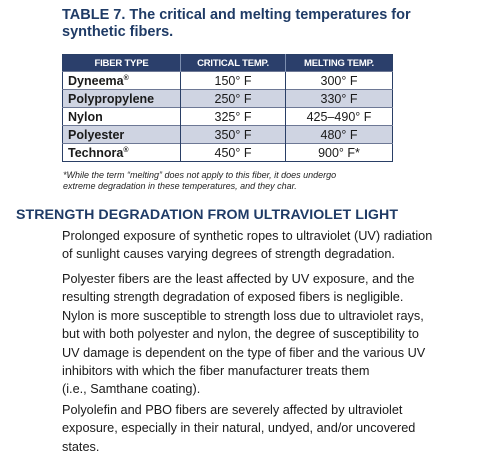 Image resolution: width=479 pixels, height=459 pixels. I want to click on fiber-name: Nylon, so click(85, 116).